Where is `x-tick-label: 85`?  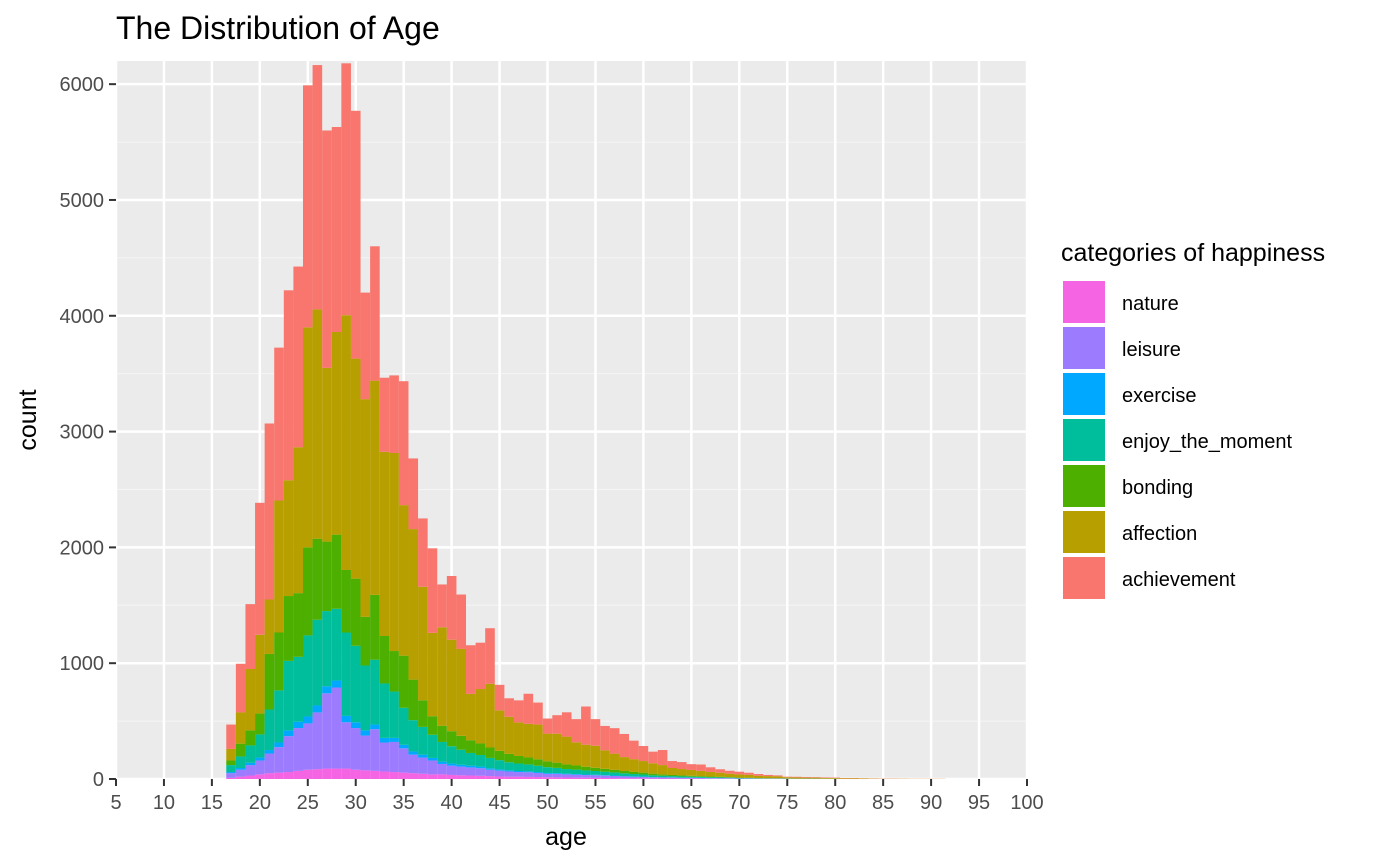
x-tick-label: 85 is located at coordinates (883, 803).